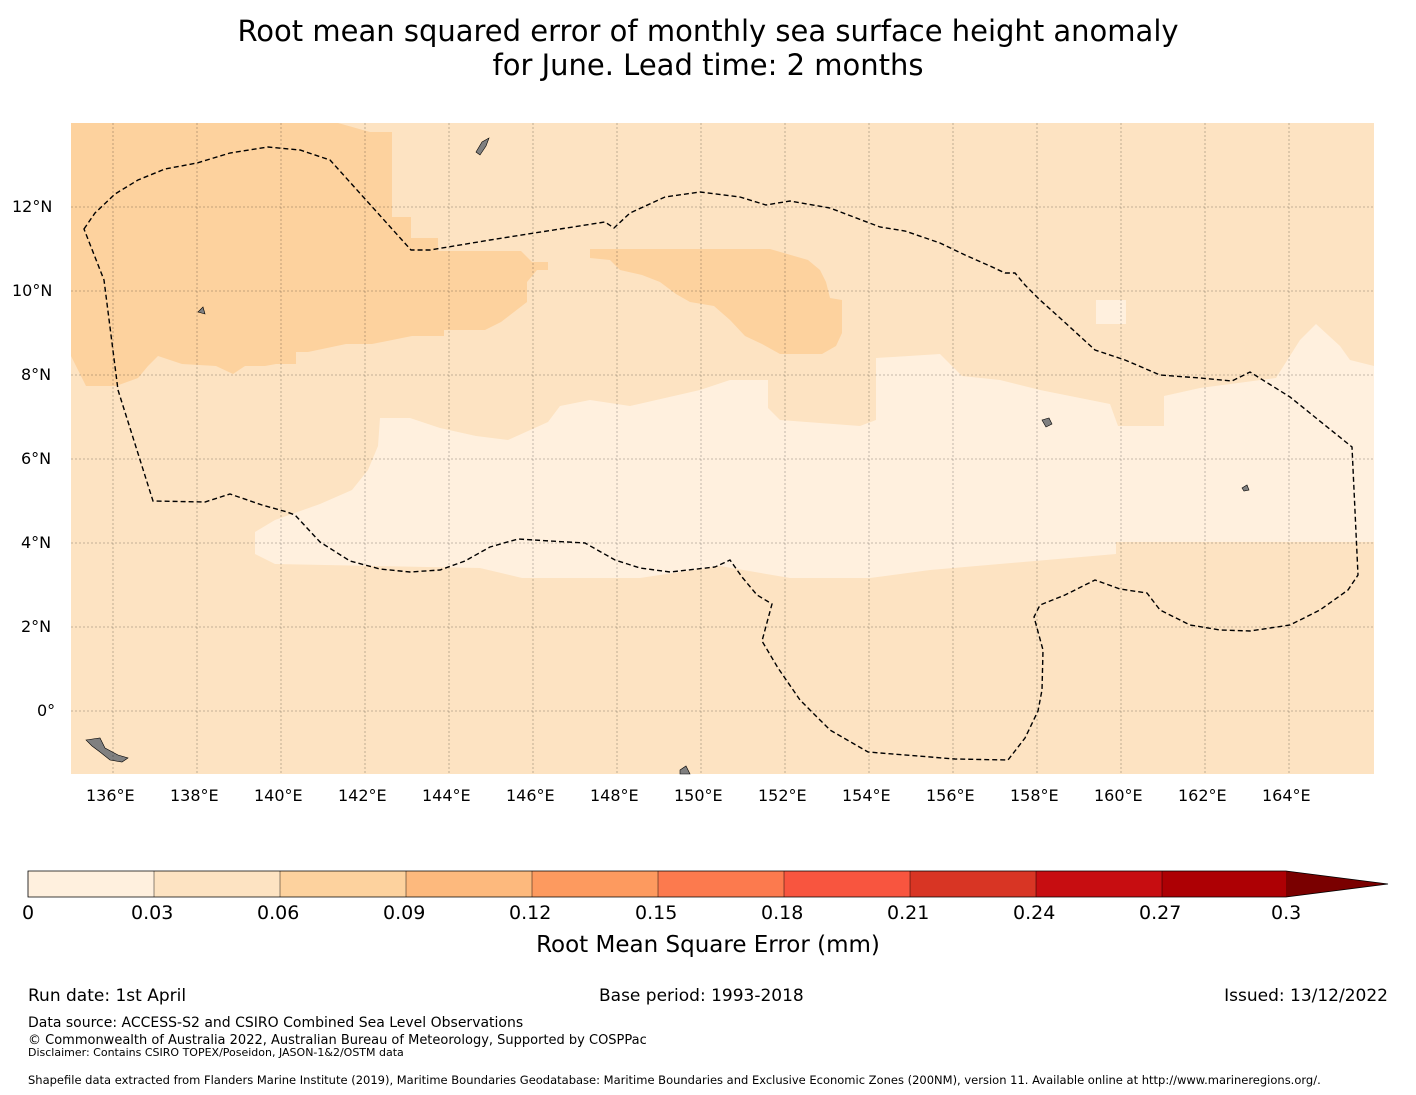 The image size is (1416, 1095). What do you see at coordinates (278, 913) in the screenshot?
I see `colorbar-tick-0.06: 0.06` at bounding box center [278, 913].